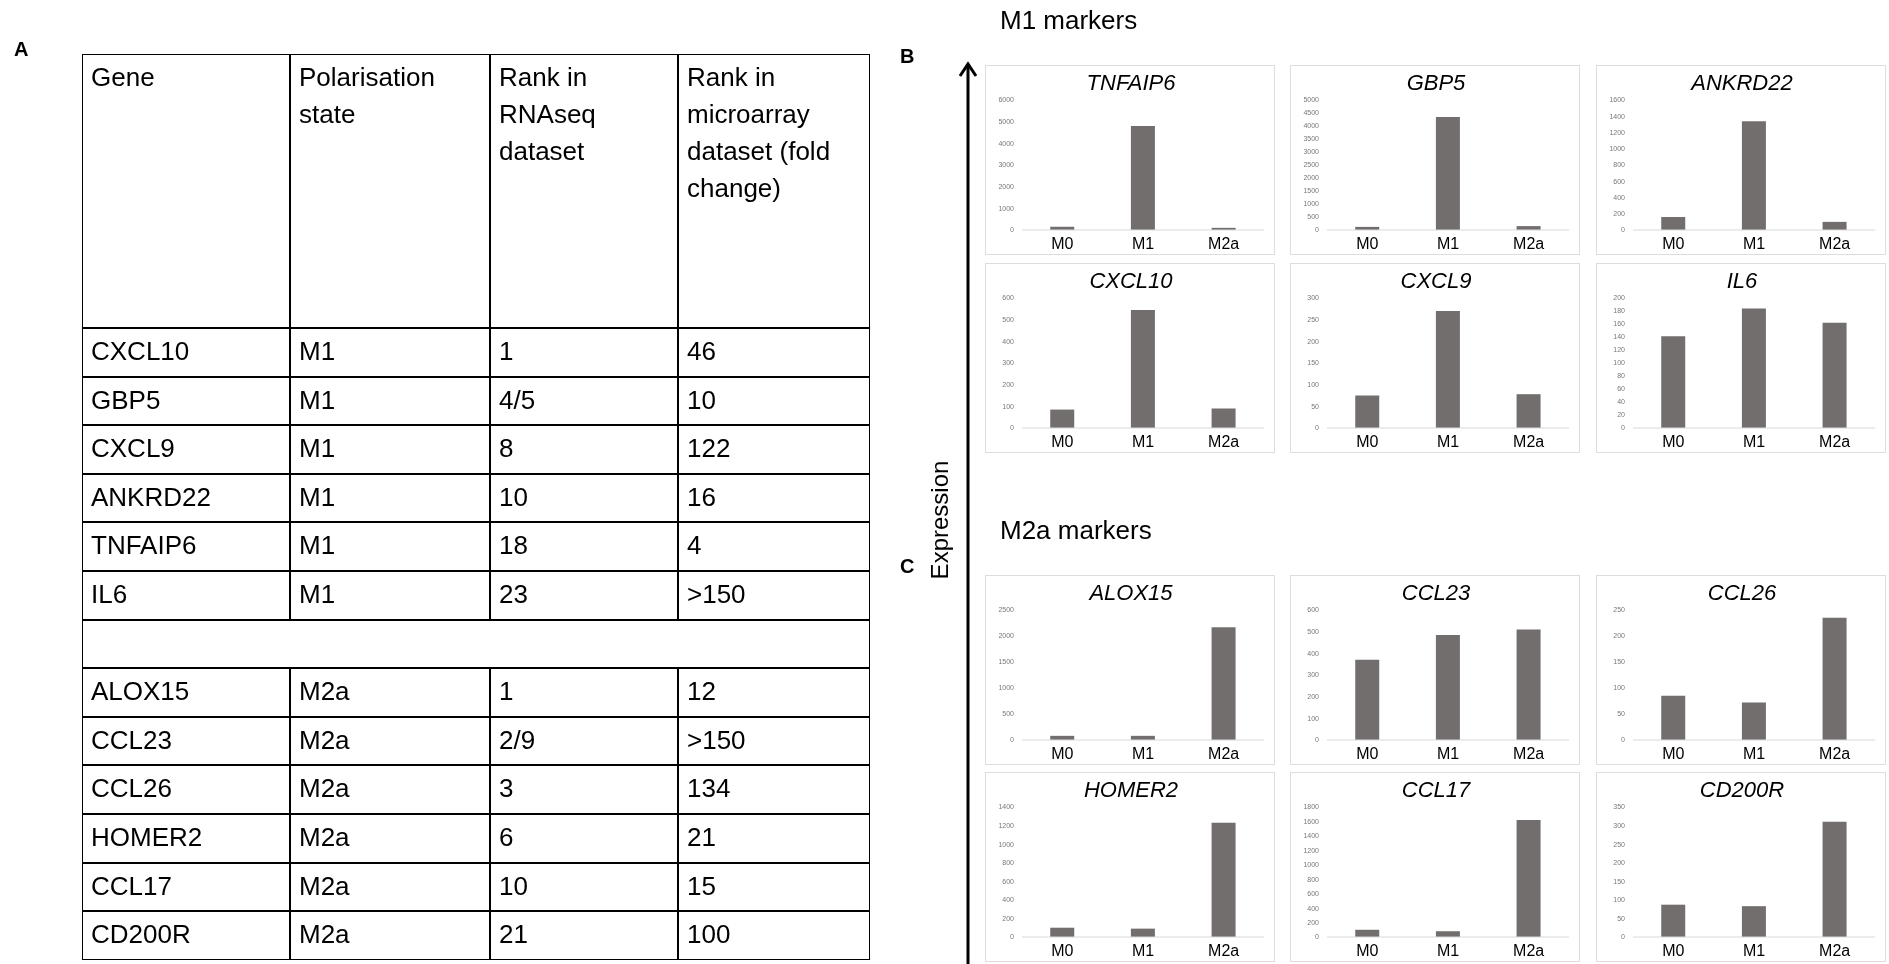  Describe the element at coordinates (186, 741) in the screenshot. I see `text: CCL23` at that location.